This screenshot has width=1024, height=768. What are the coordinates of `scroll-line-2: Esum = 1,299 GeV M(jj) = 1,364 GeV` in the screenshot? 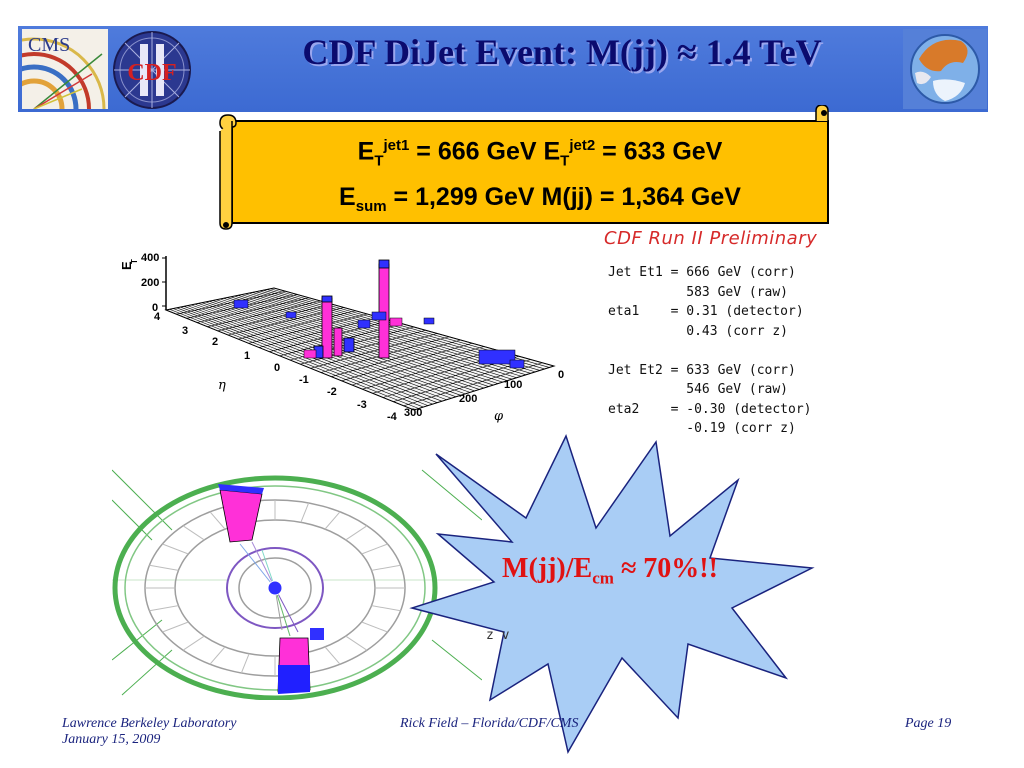 It's located at (540, 202).